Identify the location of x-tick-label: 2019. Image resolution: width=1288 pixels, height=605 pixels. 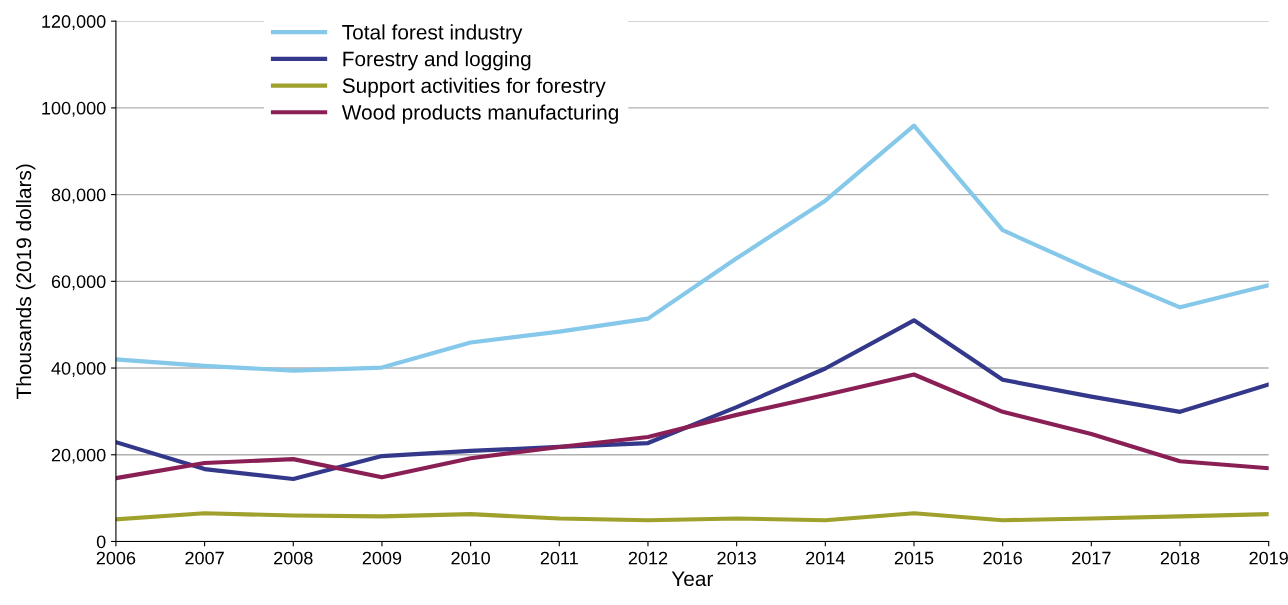
(1268, 558).